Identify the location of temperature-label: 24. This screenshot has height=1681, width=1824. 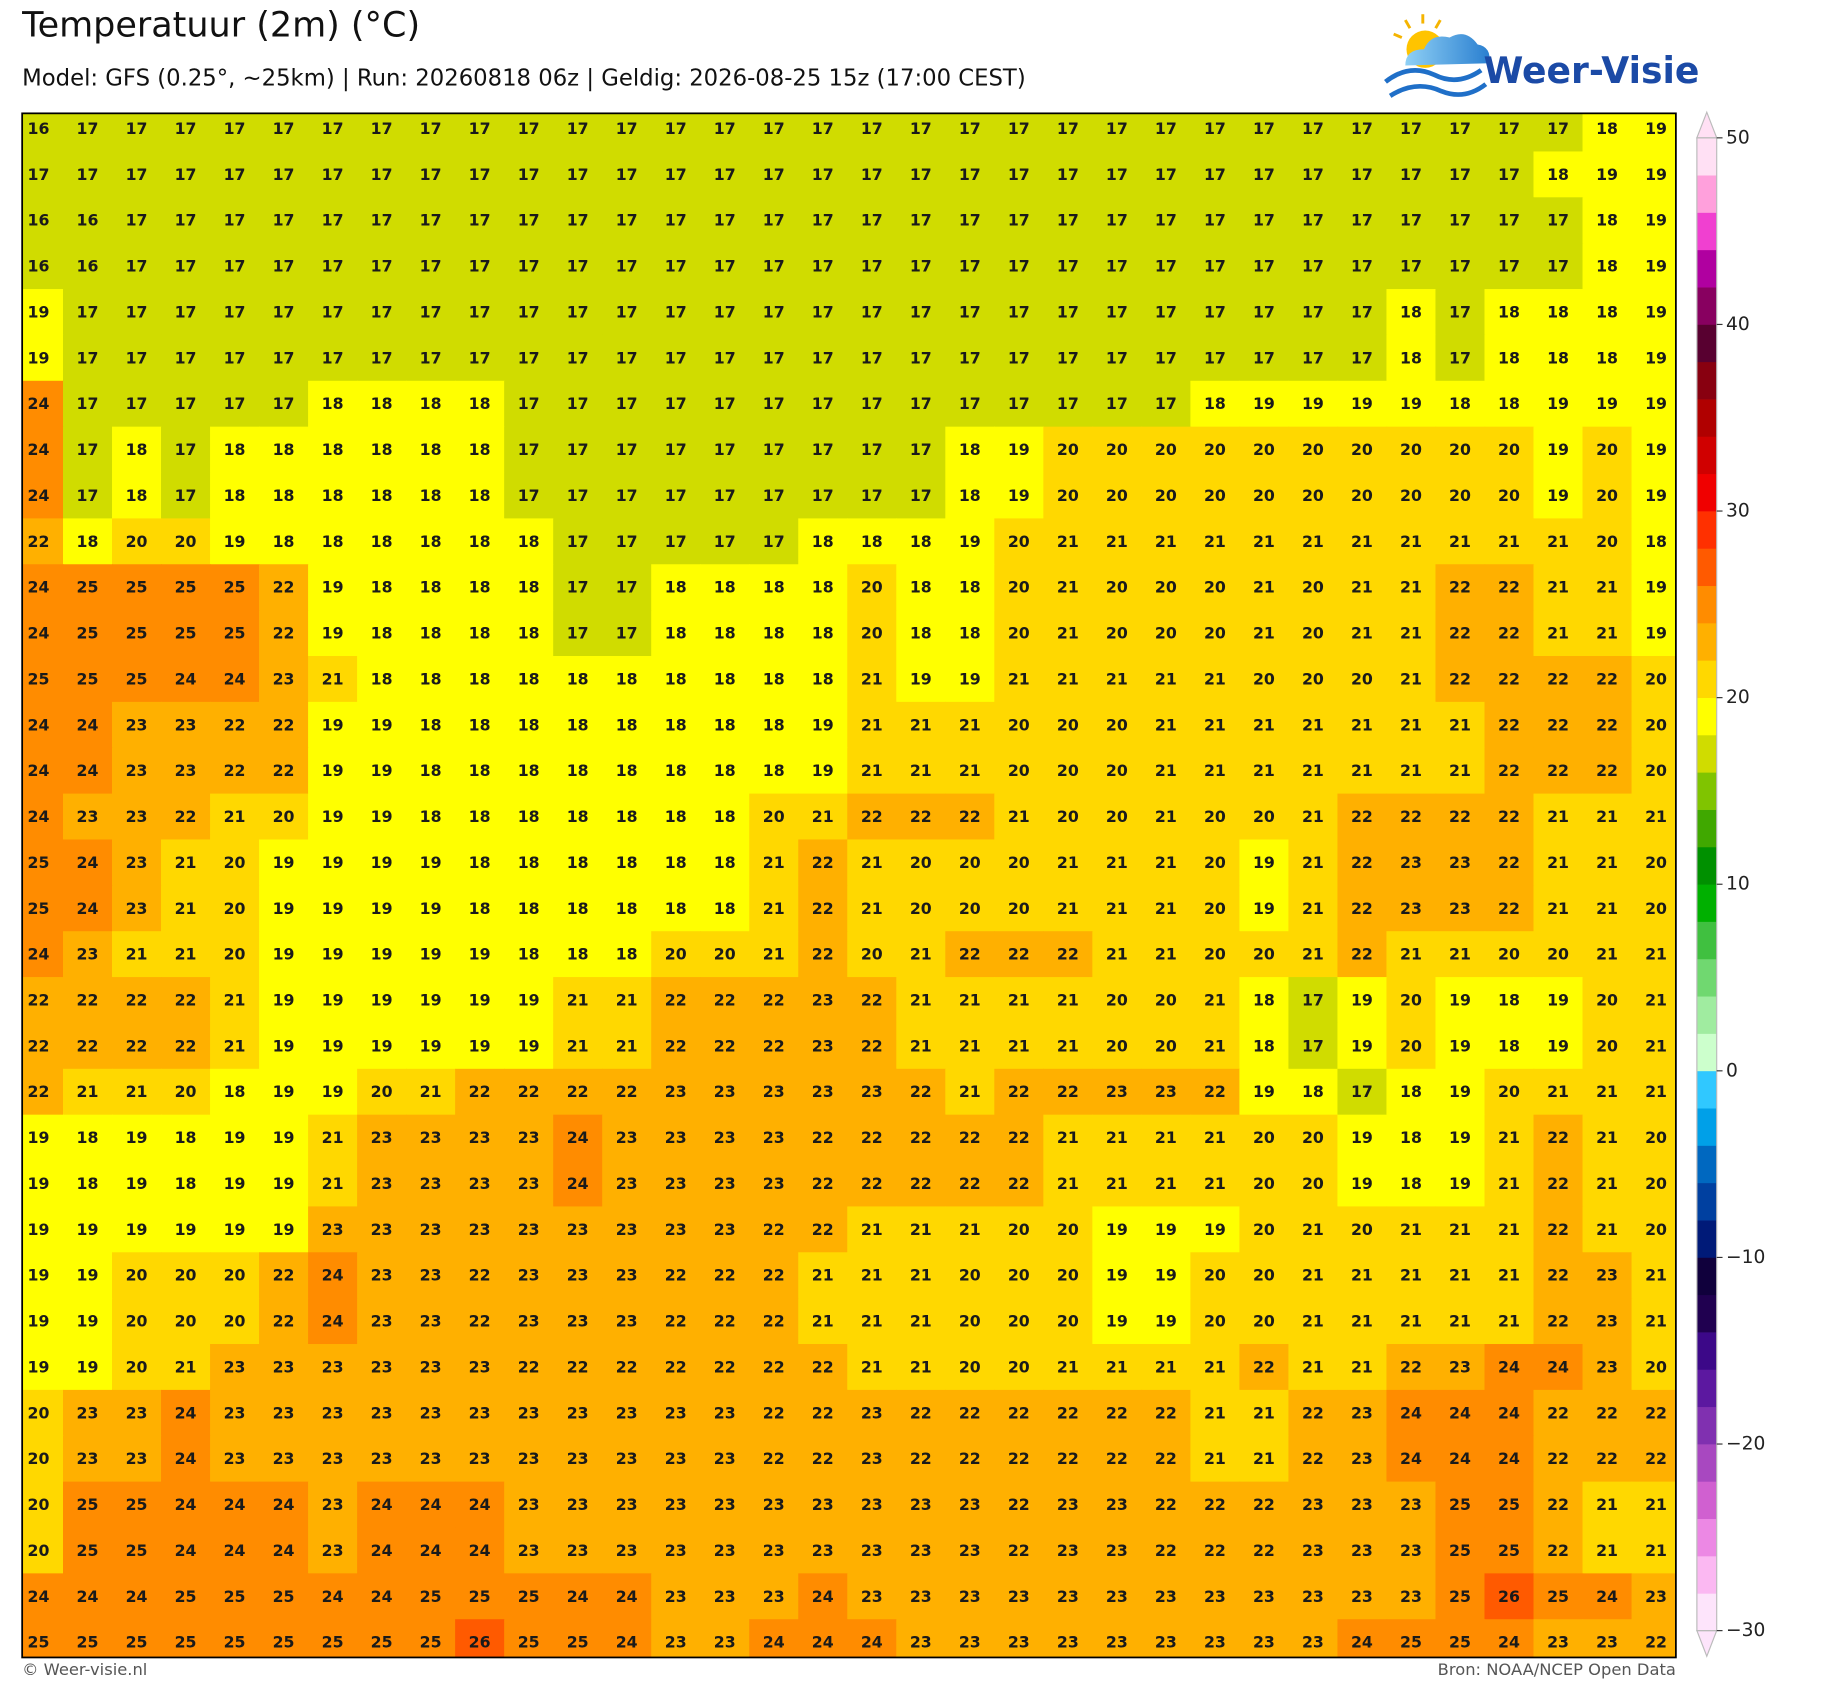
(284, 1550).